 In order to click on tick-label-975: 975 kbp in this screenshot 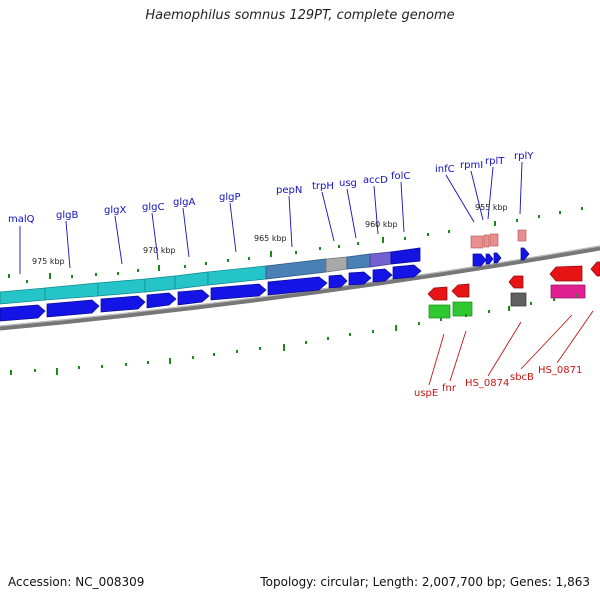, I will do `click(48, 261)`.